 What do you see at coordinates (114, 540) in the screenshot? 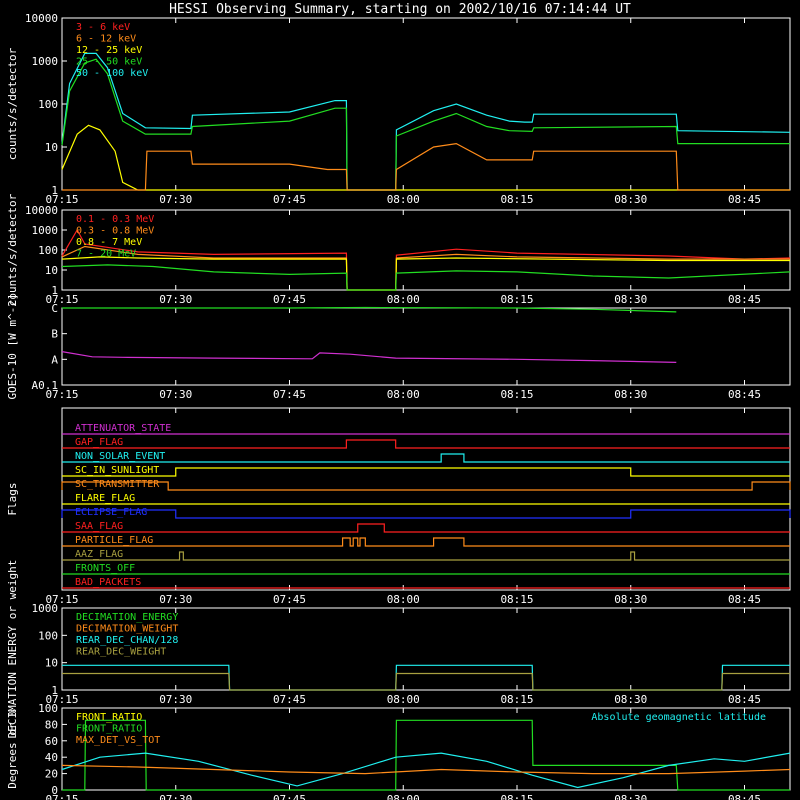
I see `flag-label: PARTICLE_FLAG` at bounding box center [114, 540].